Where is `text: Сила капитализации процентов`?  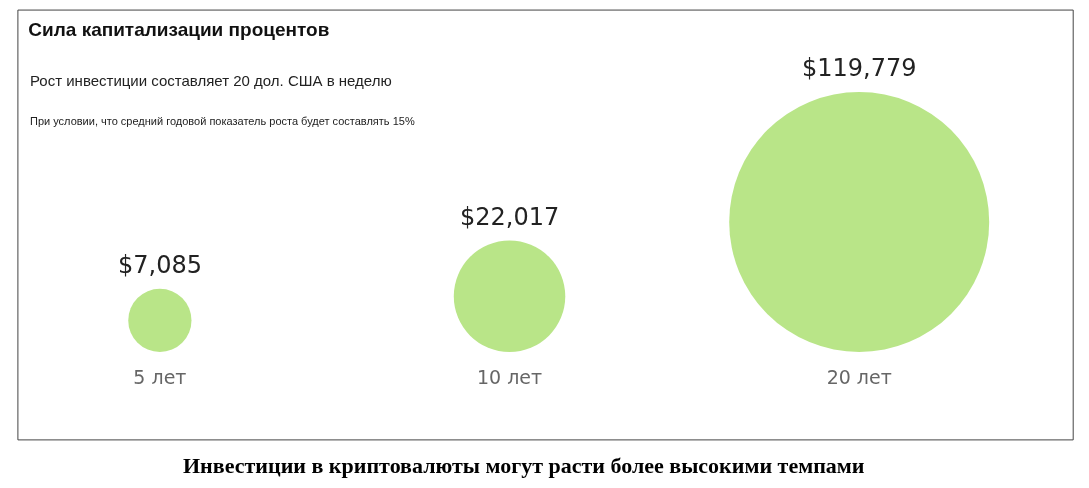
text: Сила капитализации процентов is located at coordinates (179, 29).